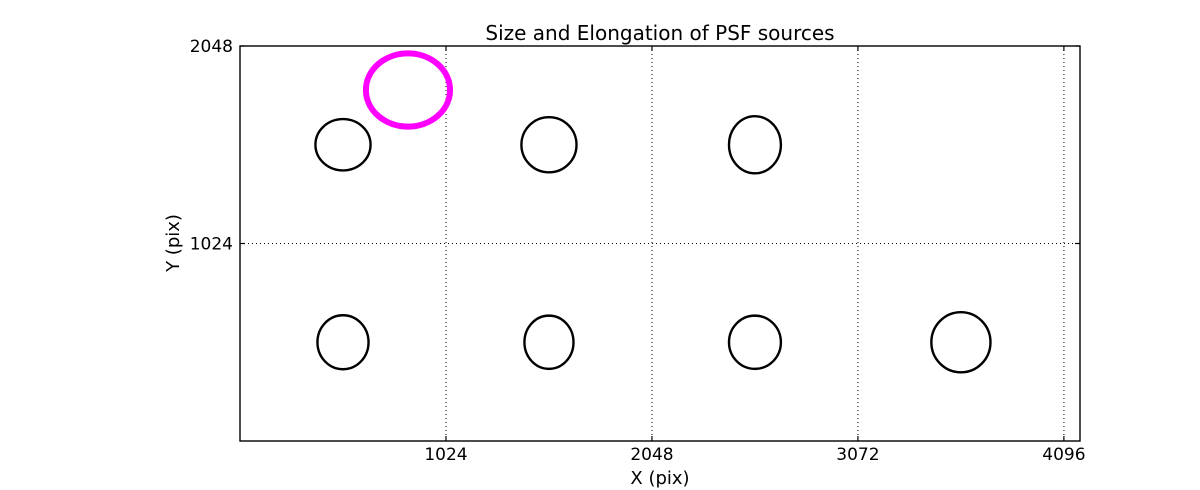 The width and height of the screenshot is (1200, 490). What do you see at coordinates (211, 245) in the screenshot?
I see `y-tick-label: 1024` at bounding box center [211, 245].